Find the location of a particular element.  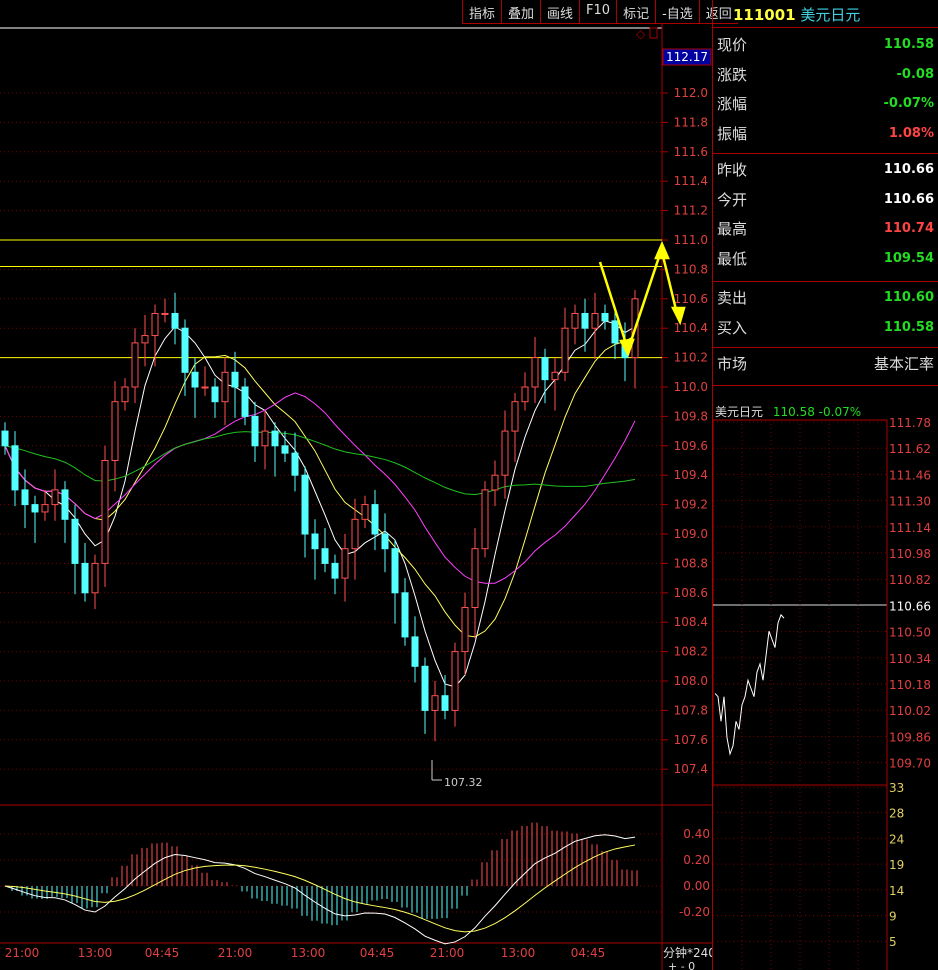

y-tick-label: 108.4 is located at coordinates (691, 622).